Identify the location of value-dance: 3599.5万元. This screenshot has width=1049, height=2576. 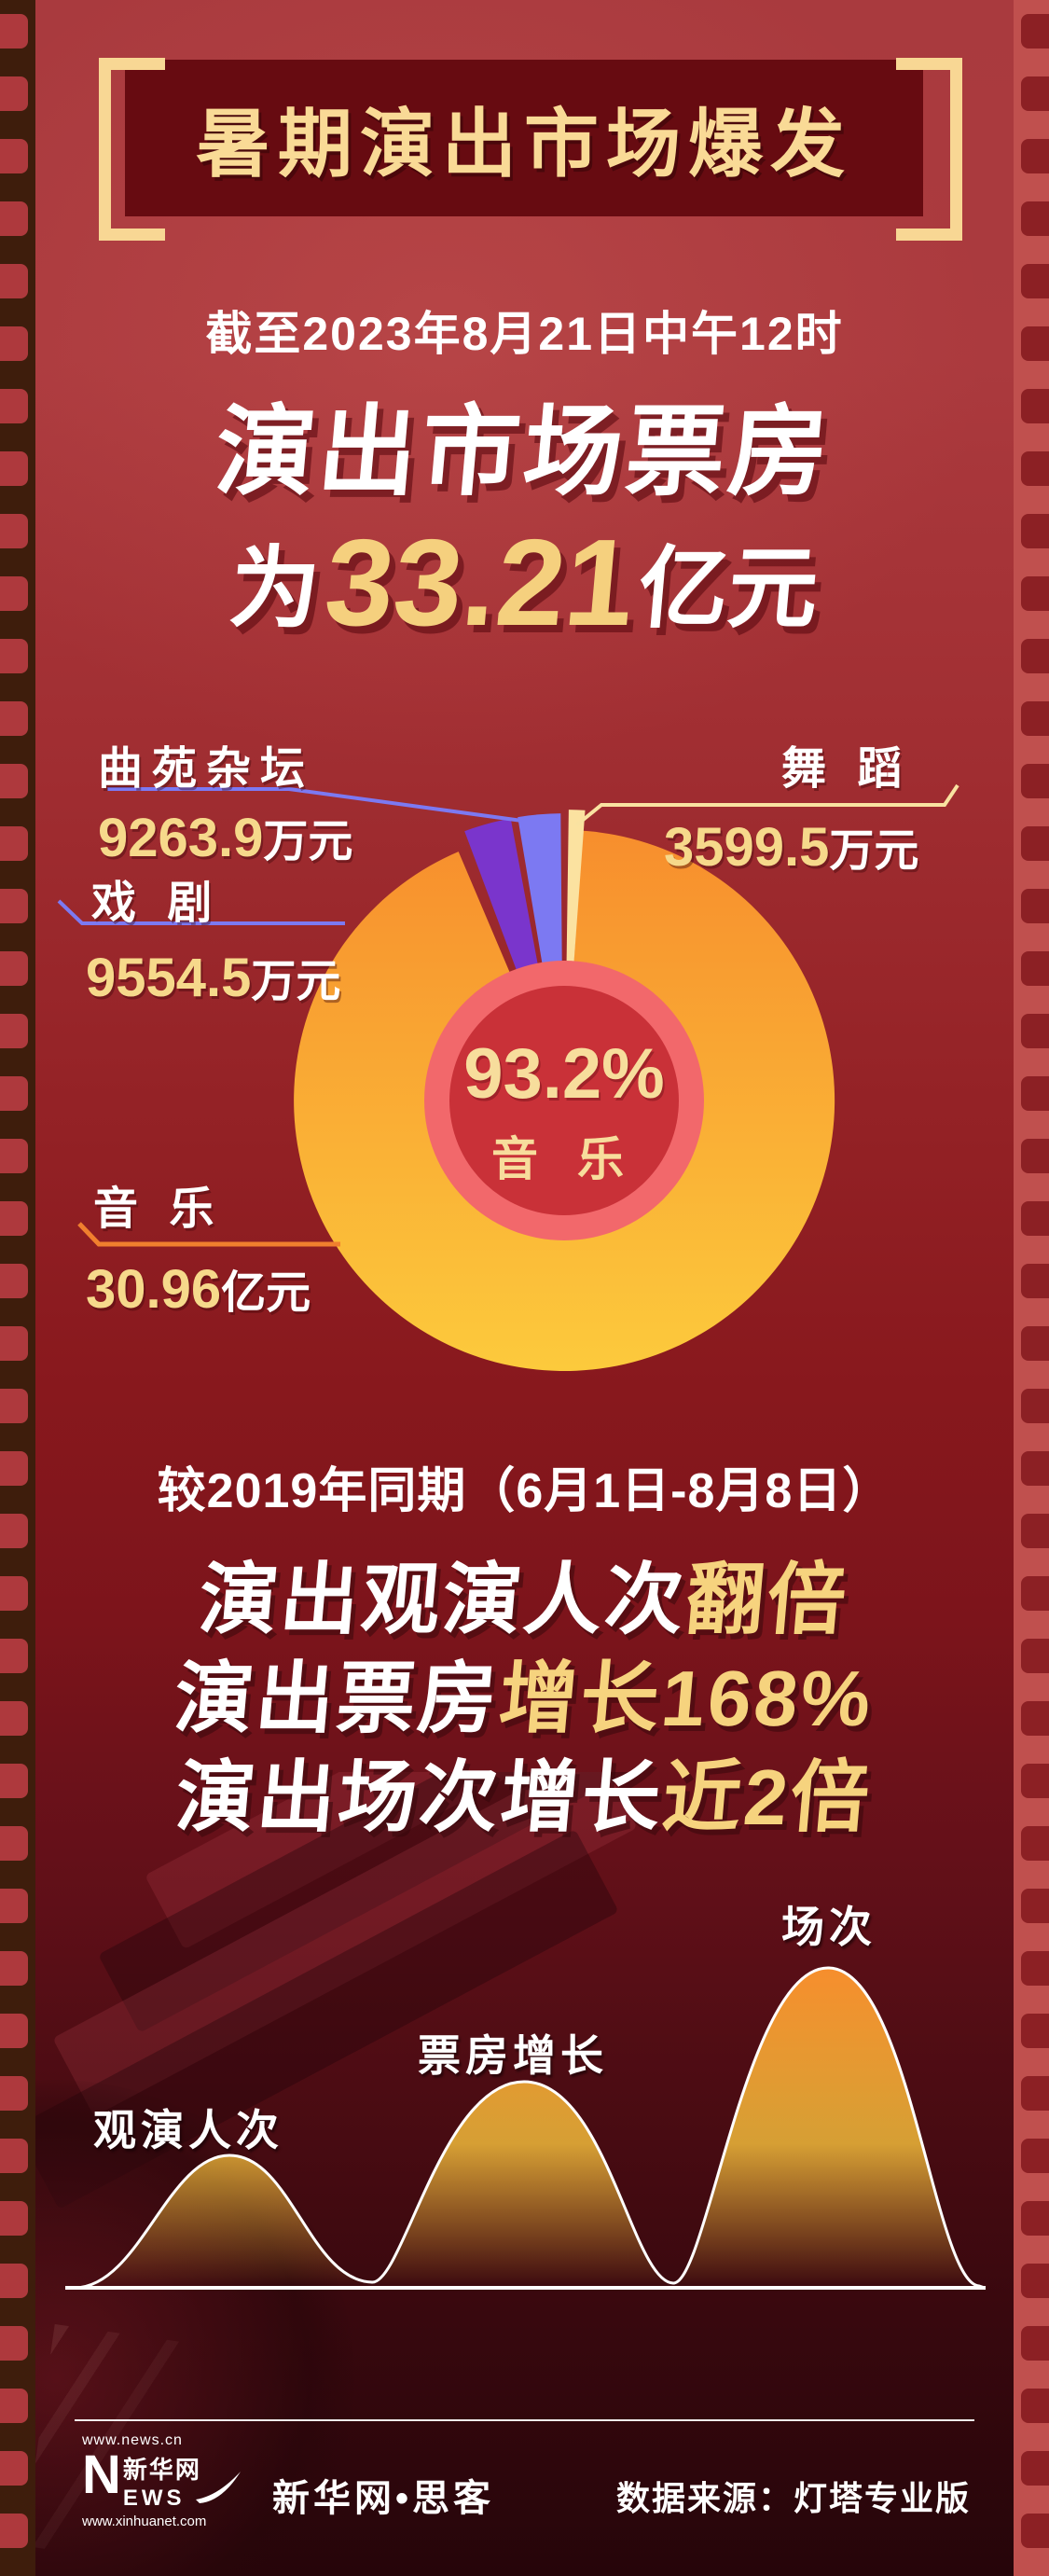
(791, 847).